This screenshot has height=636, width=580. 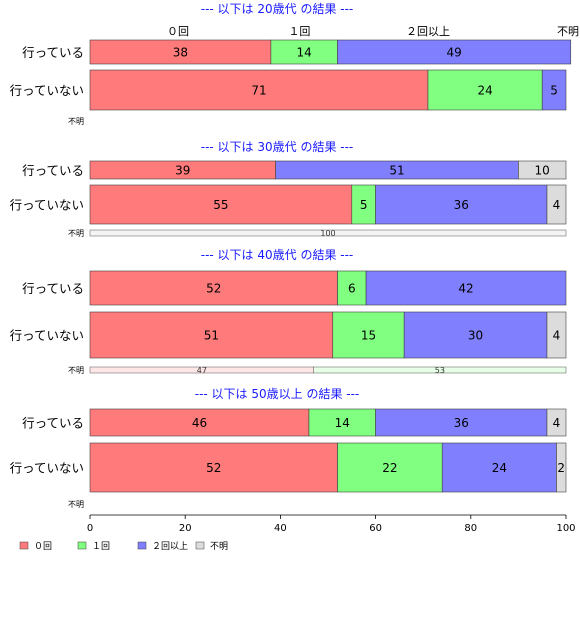 What do you see at coordinates (43, 546) in the screenshot?
I see `legend-label: ０回` at bounding box center [43, 546].